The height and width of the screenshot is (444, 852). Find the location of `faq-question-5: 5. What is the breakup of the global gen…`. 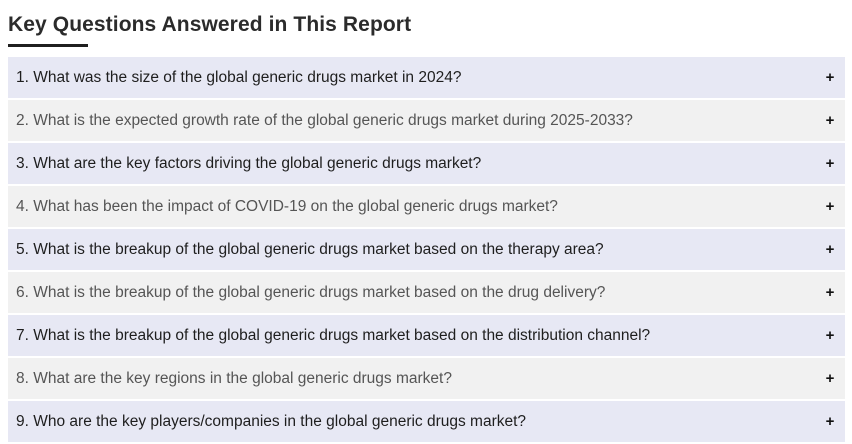

faq-question-5: 5. What is the breakup of the global gen… is located at coordinates (310, 249).